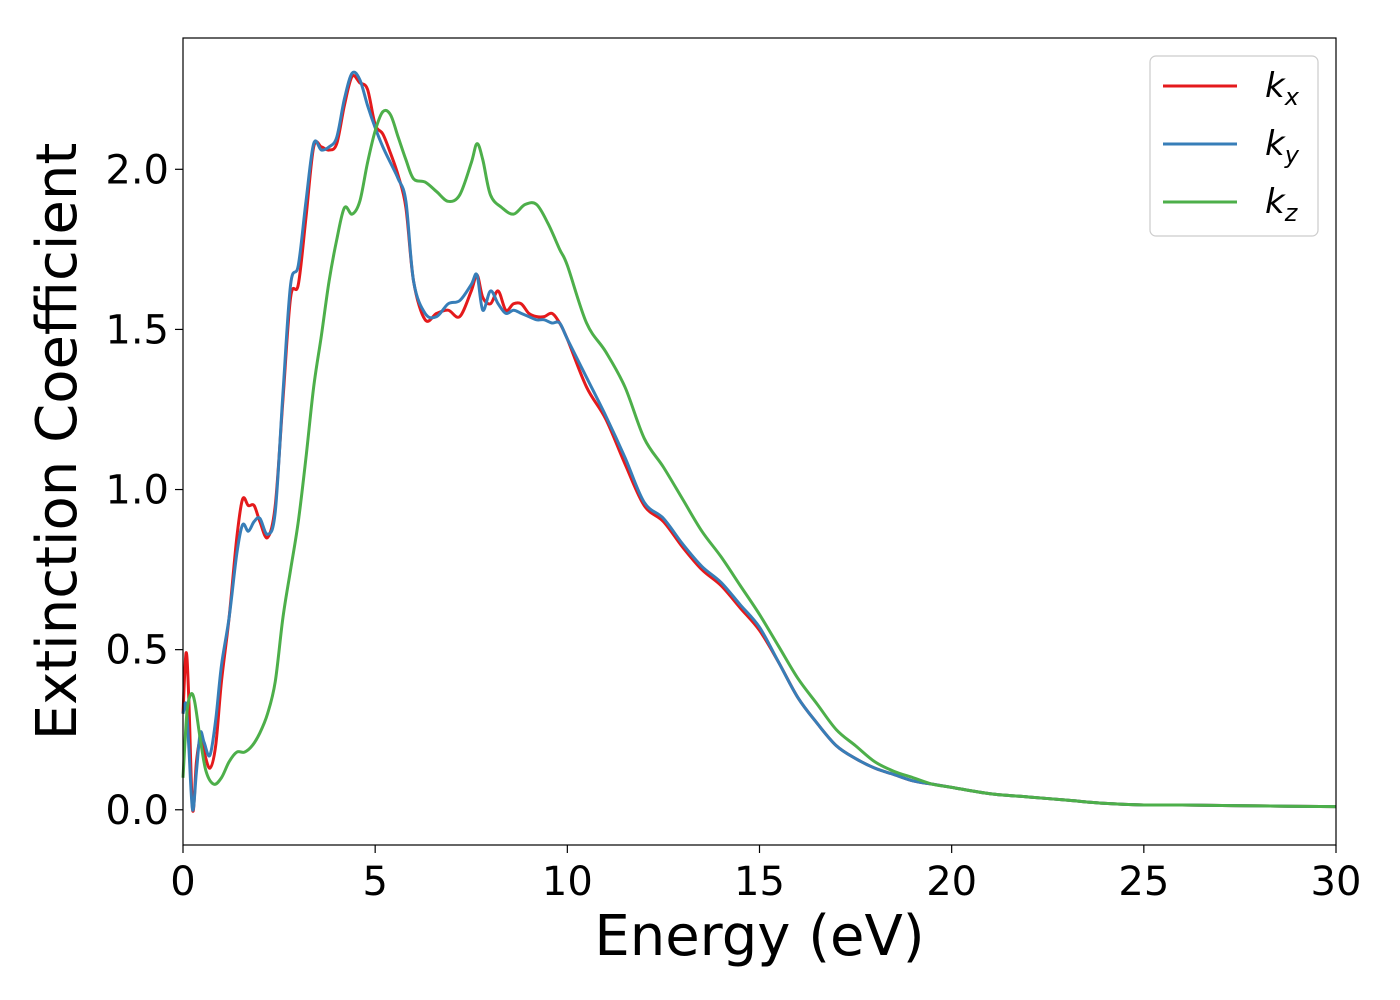 The image size is (1400, 1000). I want to click on y-axis-ticks: 0.0 0.5 1.0 1.5 2.0, so click(144, 490).